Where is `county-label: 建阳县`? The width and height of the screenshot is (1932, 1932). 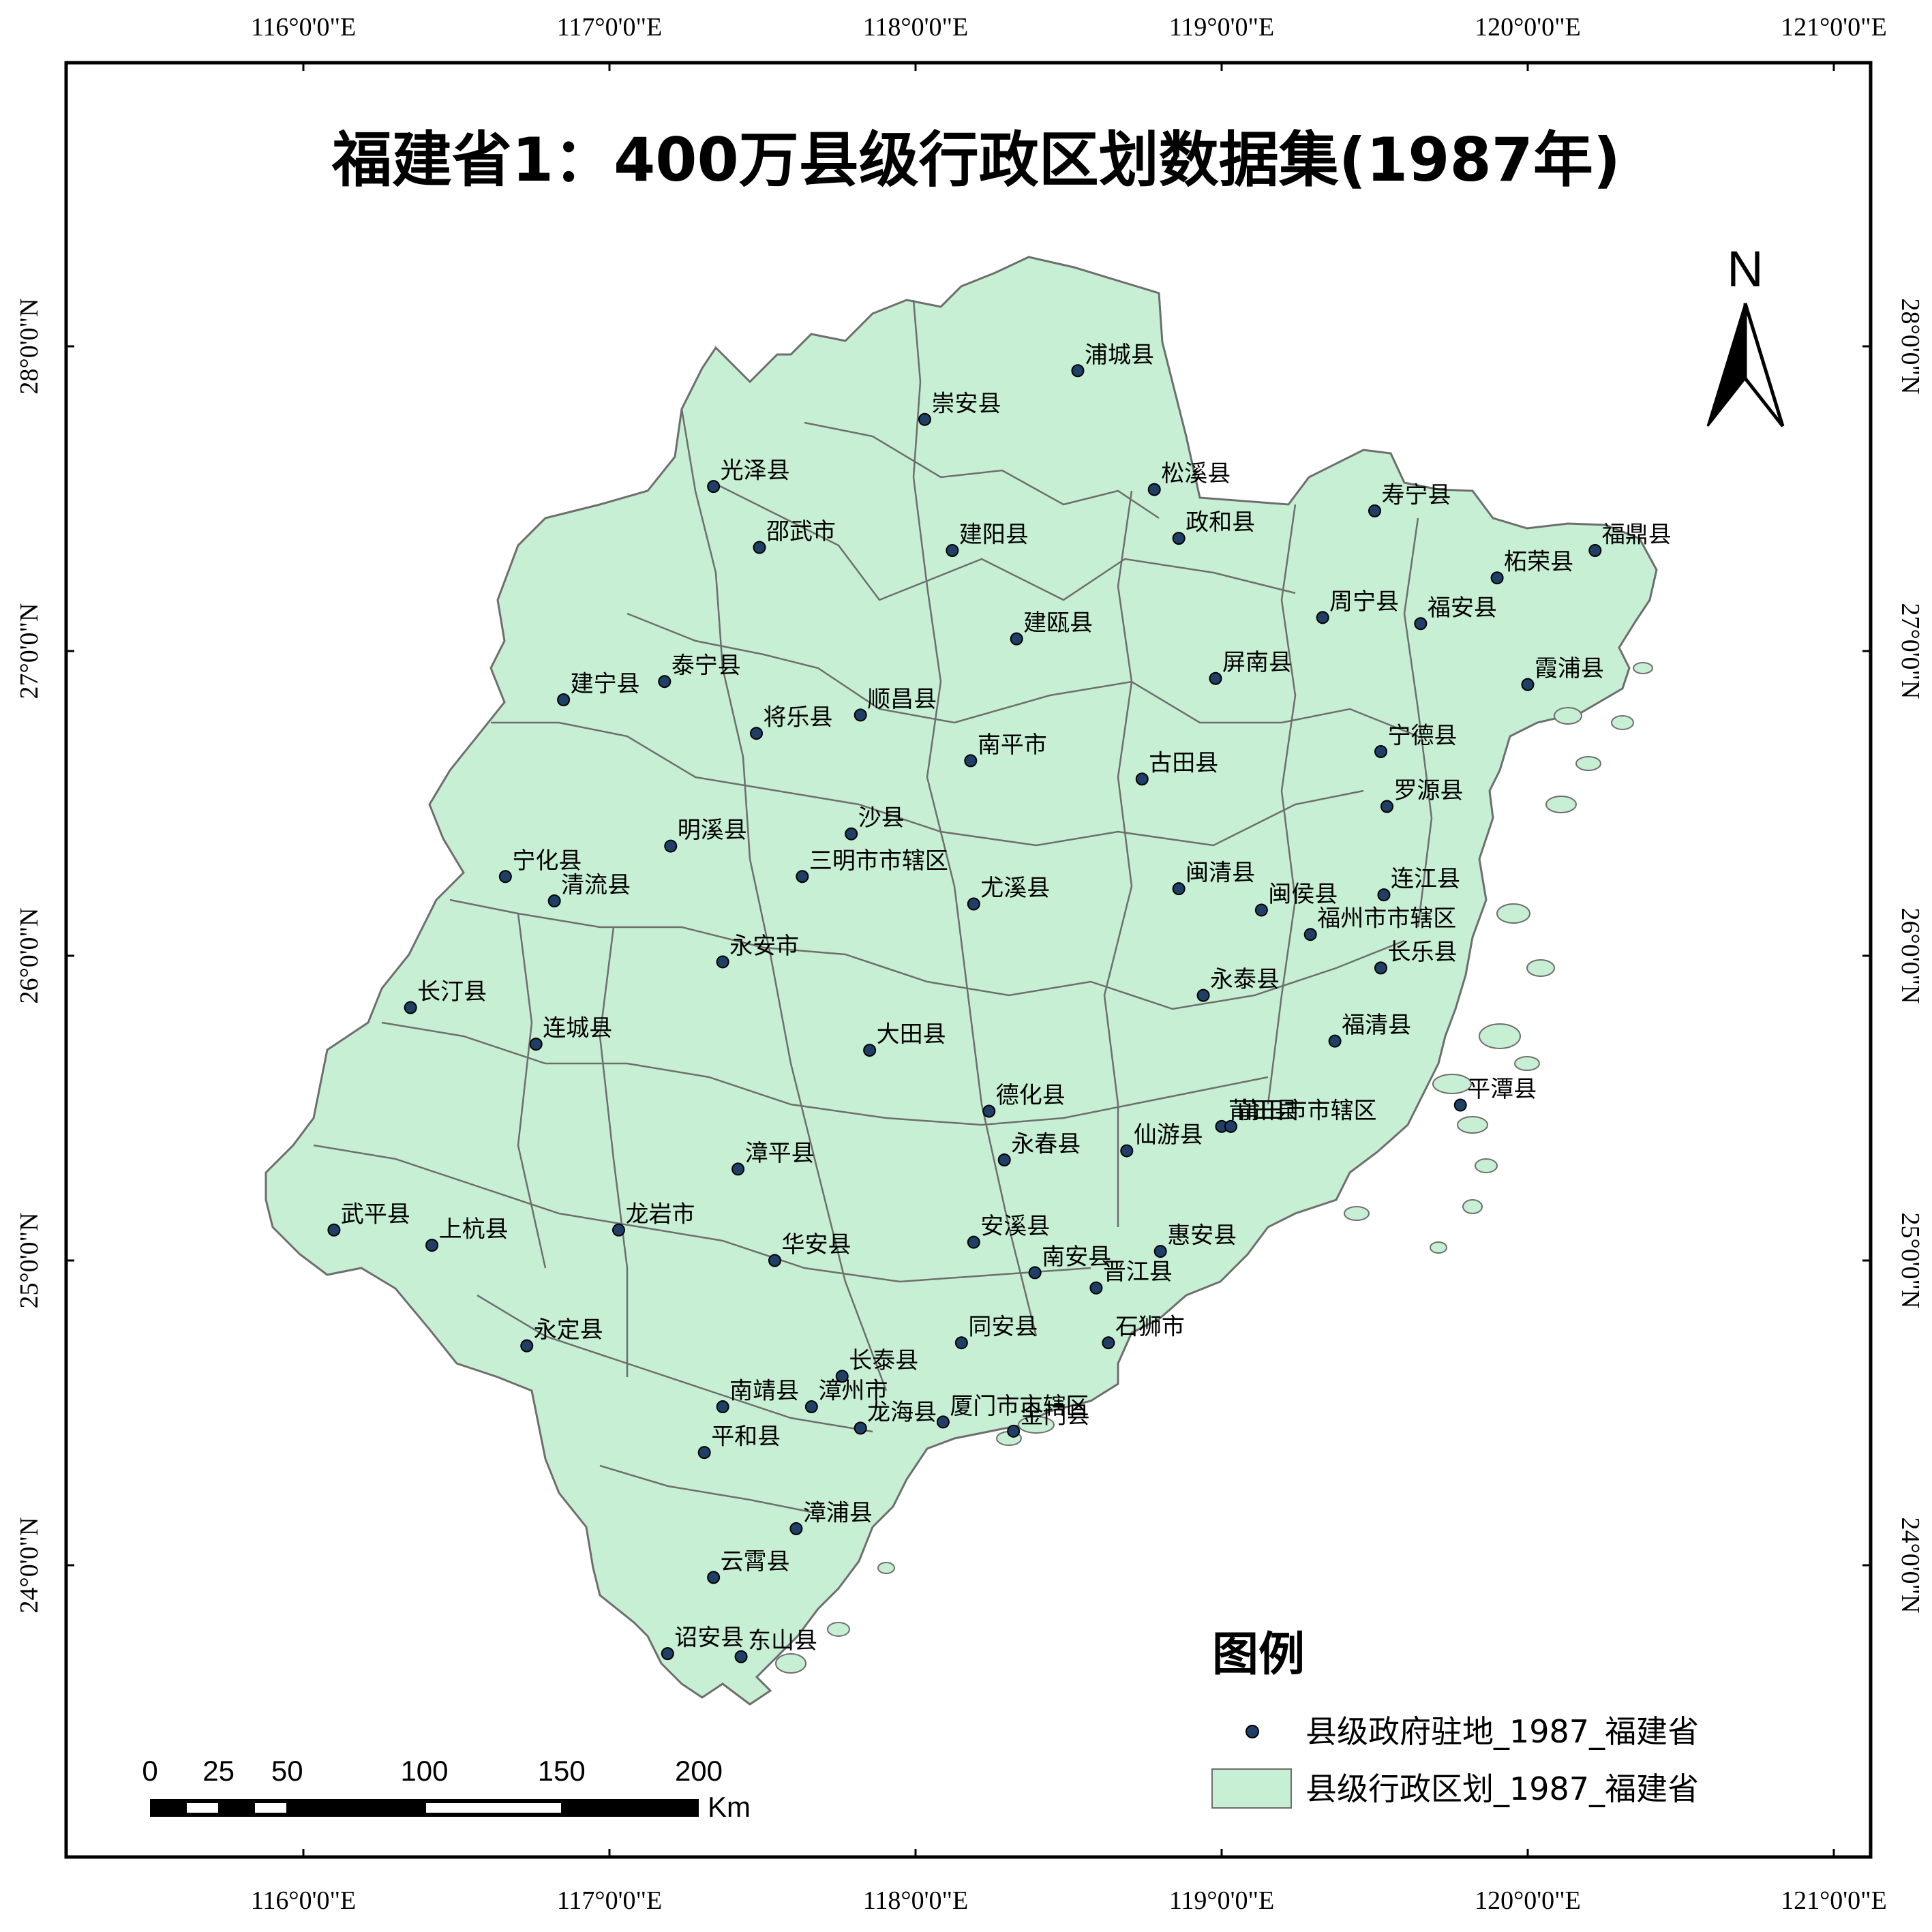
county-label: 建阳县 is located at coordinates (994, 534).